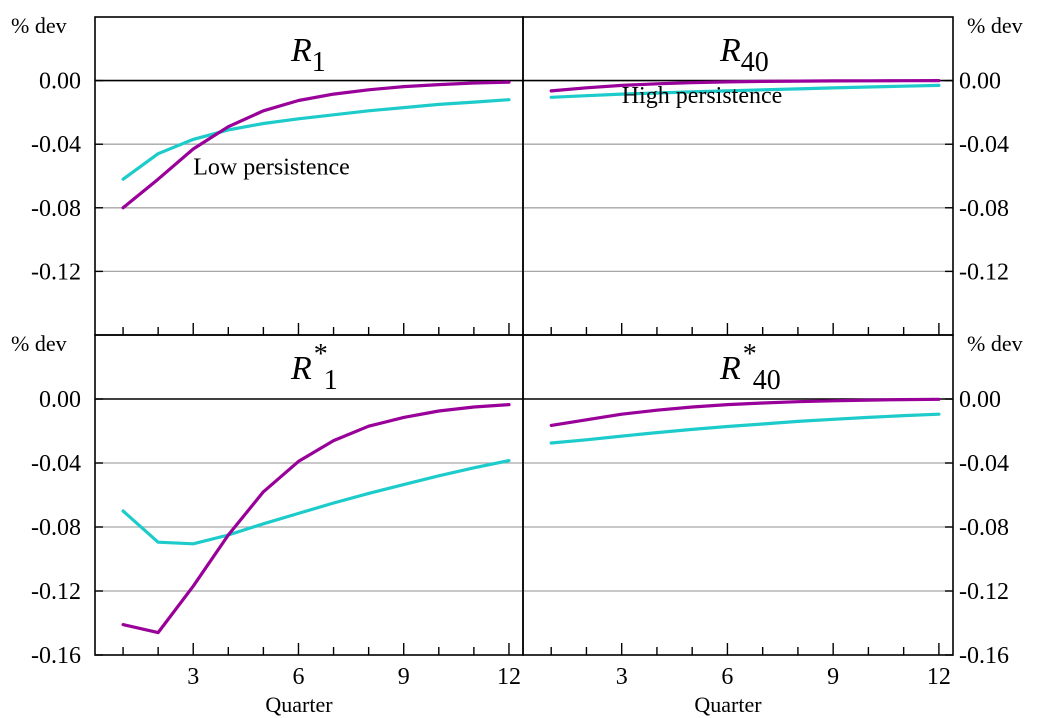 This screenshot has width=1037, height=718. I want to click on panel-title: R* 1, so click(314, 367).